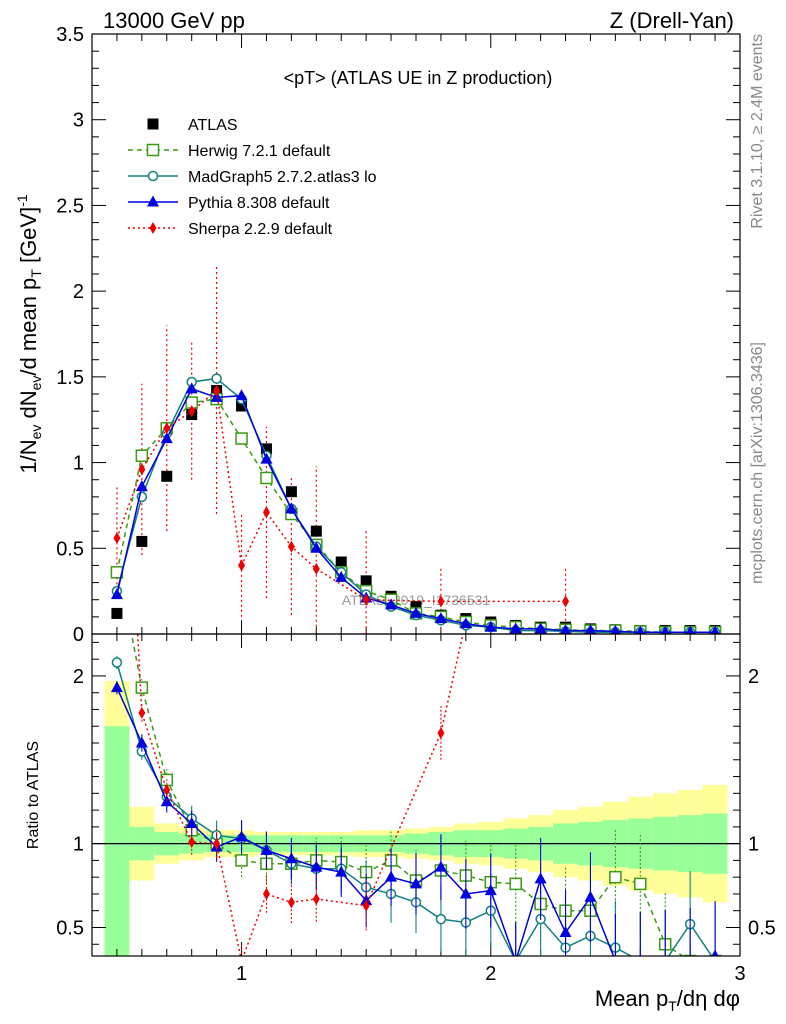 The height and width of the screenshot is (1024, 786). I want to click on main-series-sherpa, so click(341, 496).